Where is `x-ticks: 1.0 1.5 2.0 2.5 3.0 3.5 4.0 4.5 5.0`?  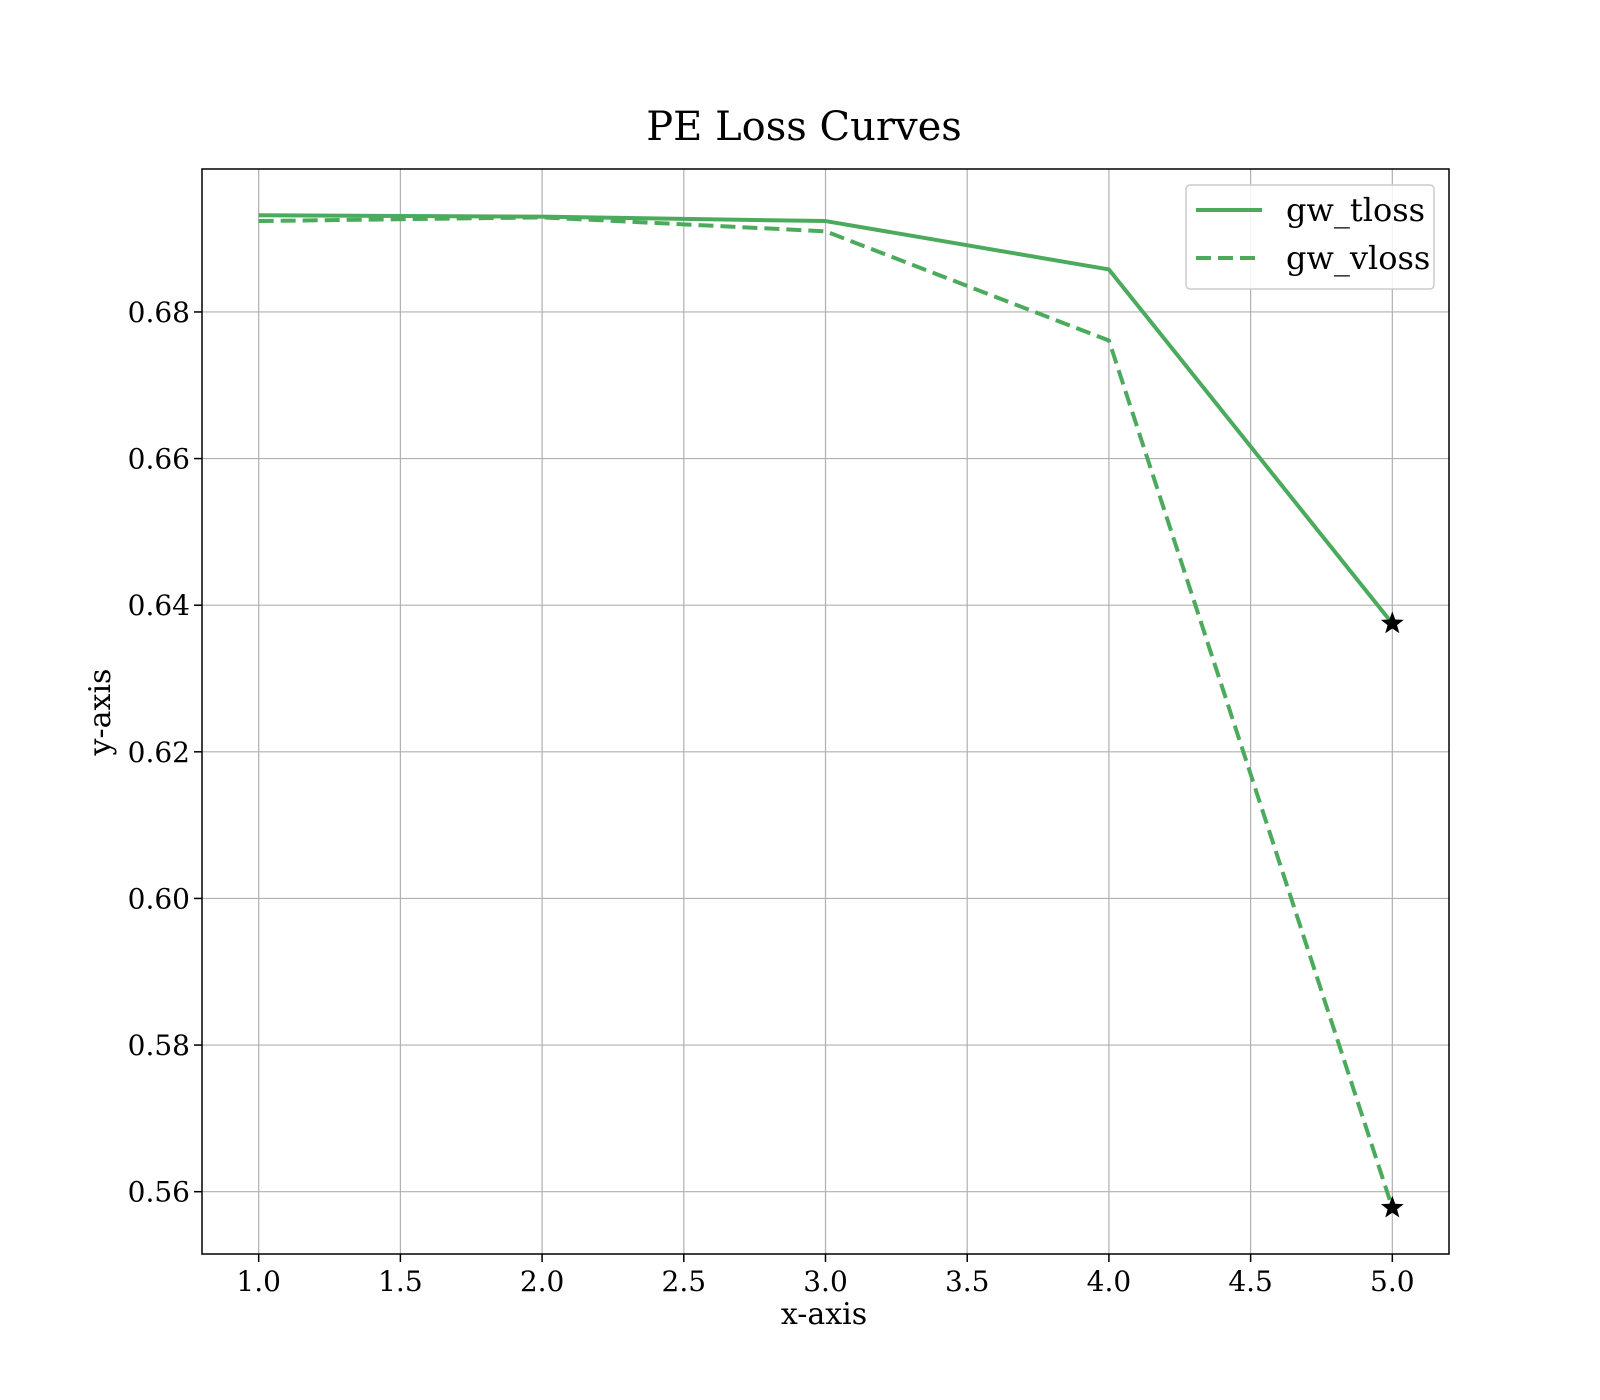 x-ticks: 1.0 1.5 2.0 2.5 3.0 3.5 4.0 4.5 5.0 is located at coordinates (825, 1276).